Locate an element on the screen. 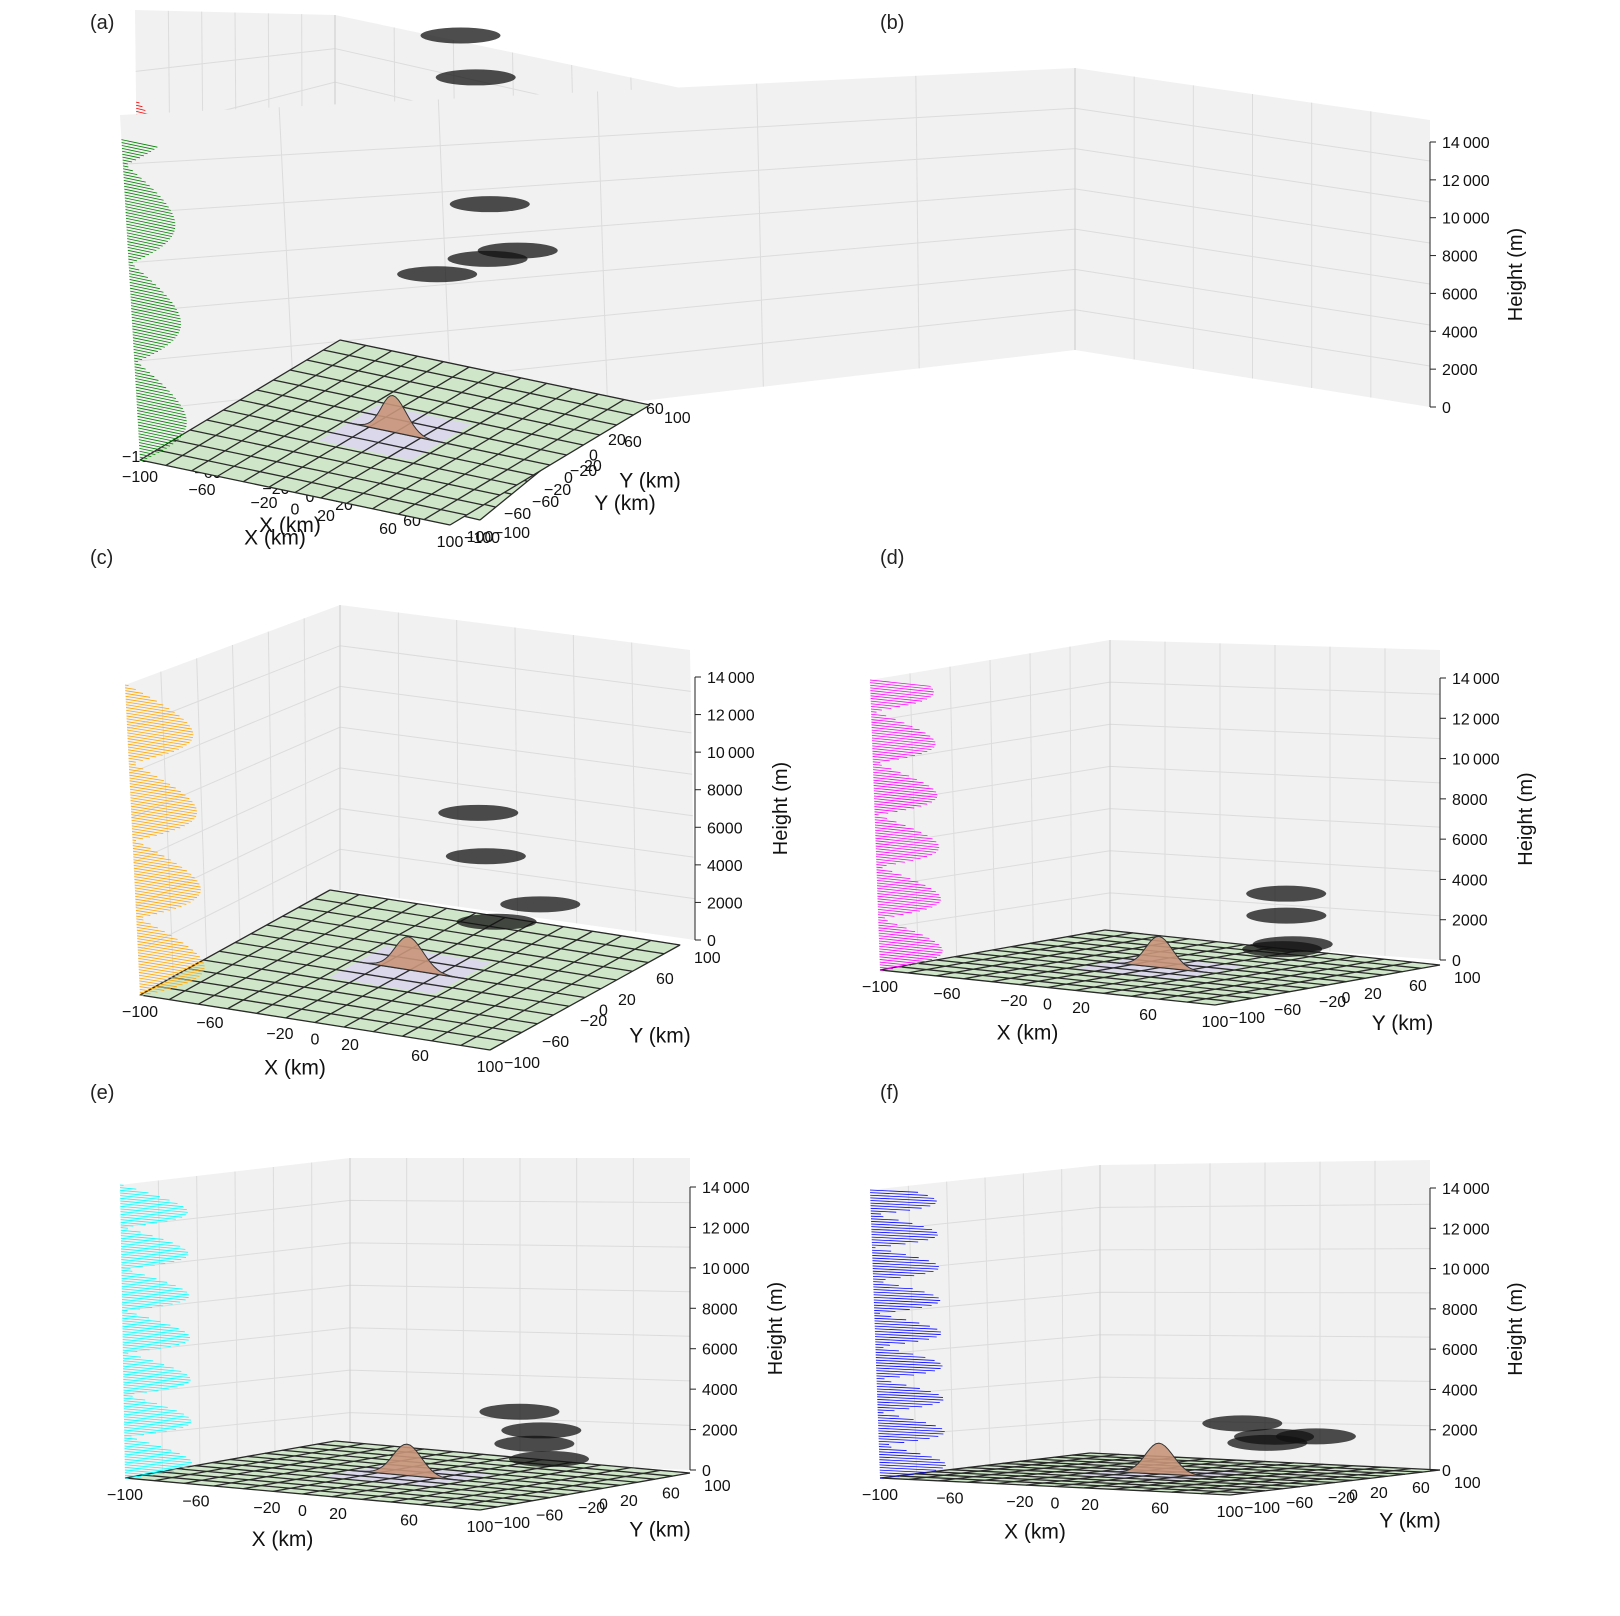 The height and width of the screenshot is (1616, 1620). z-tick-label: 6000 is located at coordinates (1460, 294).